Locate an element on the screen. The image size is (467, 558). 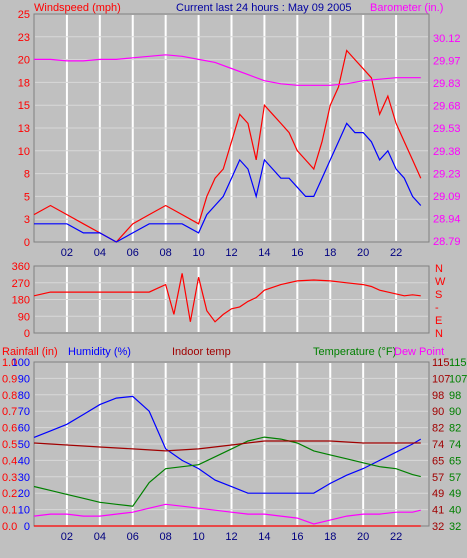
temp-right-tick: 49 is located at coordinates (455, 494).